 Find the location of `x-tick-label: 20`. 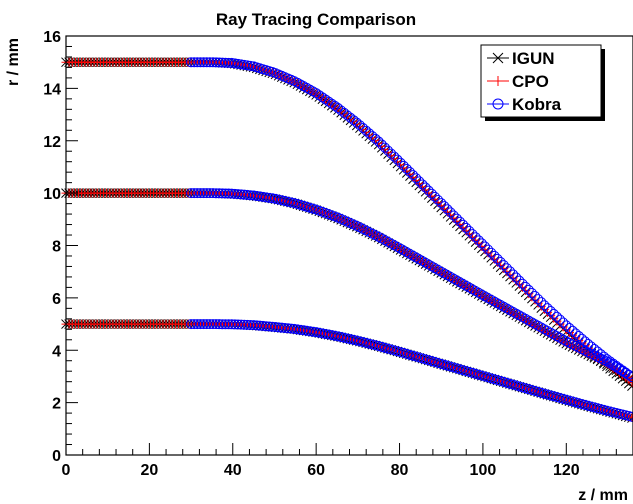

x-tick-label: 20 is located at coordinates (149, 470).